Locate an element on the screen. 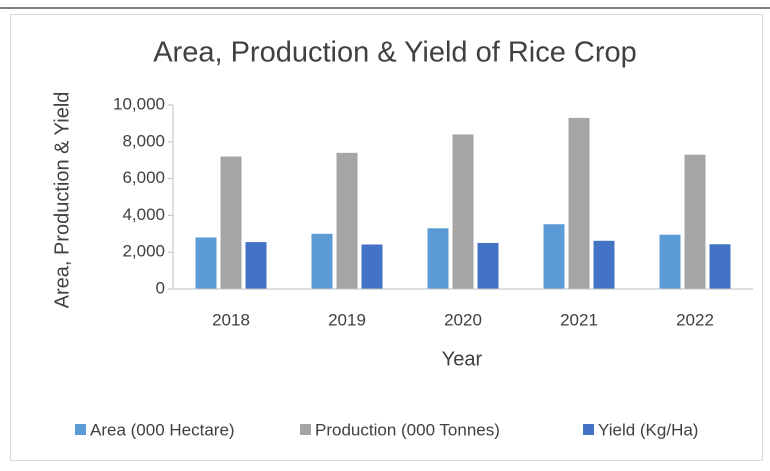 The image size is (770, 471). x-tick-label: 2021 is located at coordinates (579, 319).